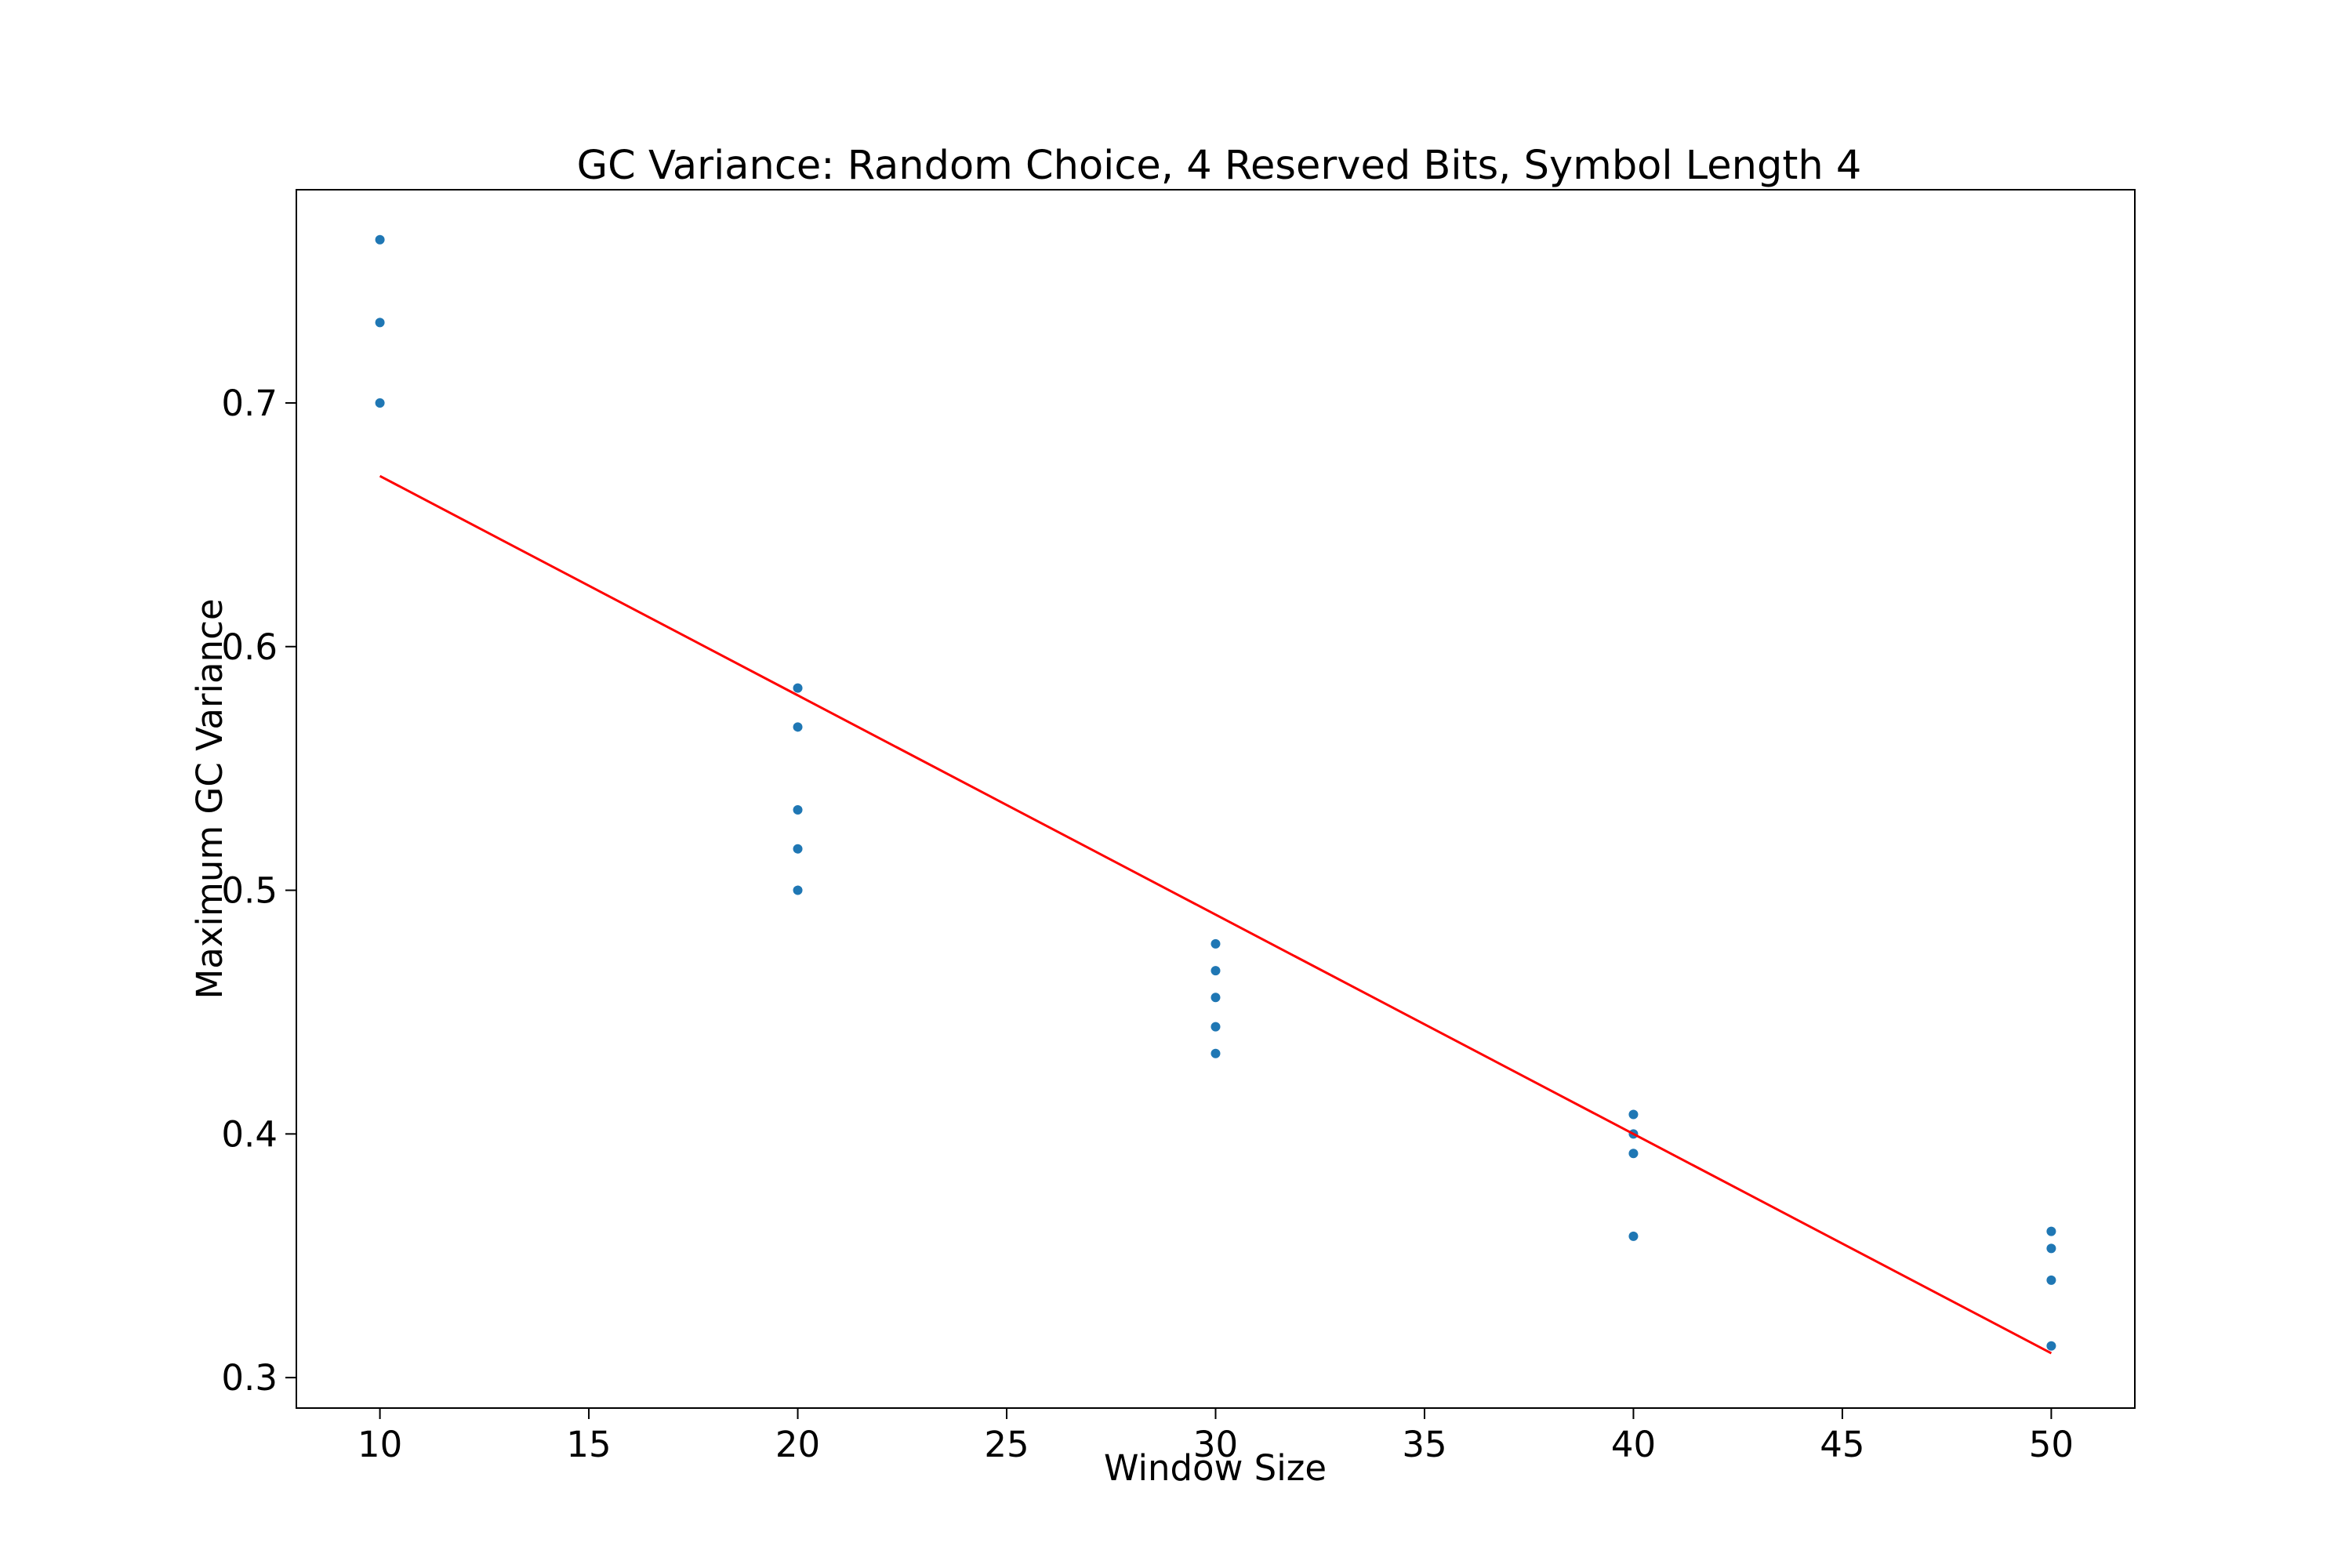 Image resolution: width=2352 pixels, height=1568 pixels. What do you see at coordinates (1215, 1468) in the screenshot?
I see `x-axis-label: Window Size` at bounding box center [1215, 1468].